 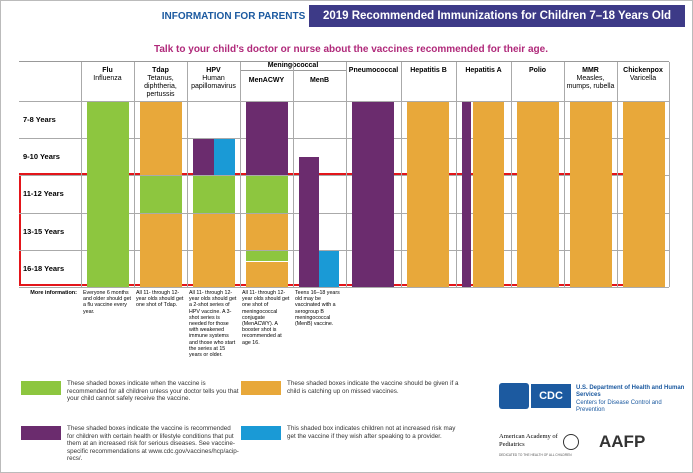 What do you see at coordinates (643, 70) in the screenshot?
I see `column-name: Chickenpox` at bounding box center [643, 70].